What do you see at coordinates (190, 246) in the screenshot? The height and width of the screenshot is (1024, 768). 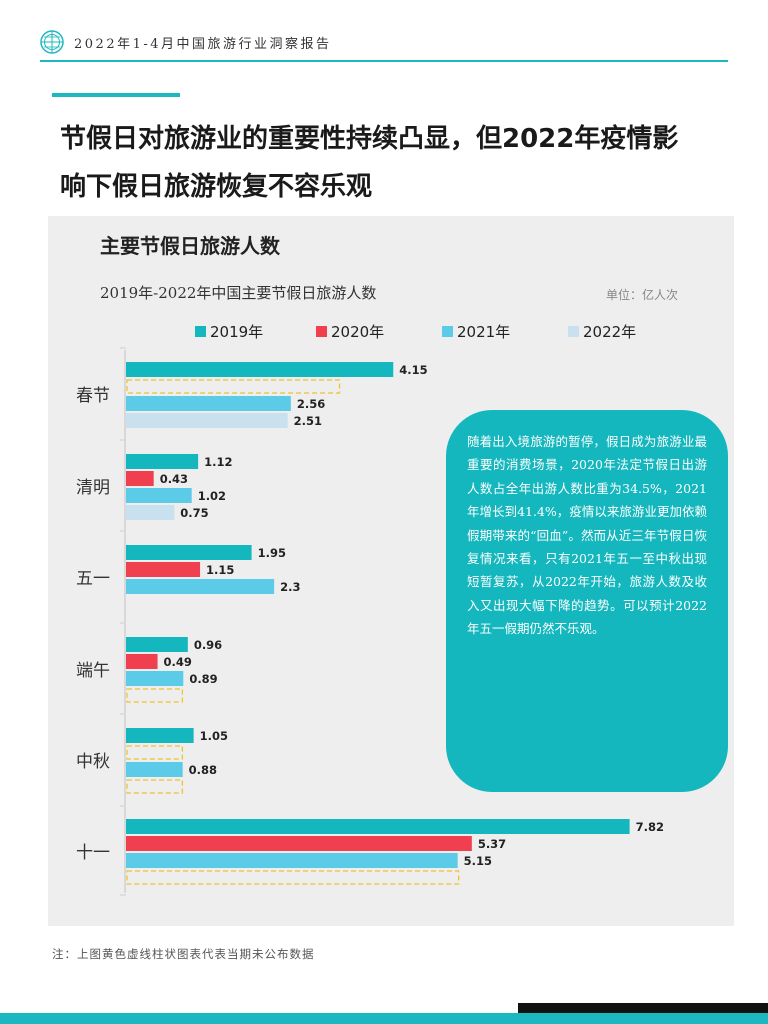 I see `chart-heading: 主要节假日旅游人数` at bounding box center [190, 246].